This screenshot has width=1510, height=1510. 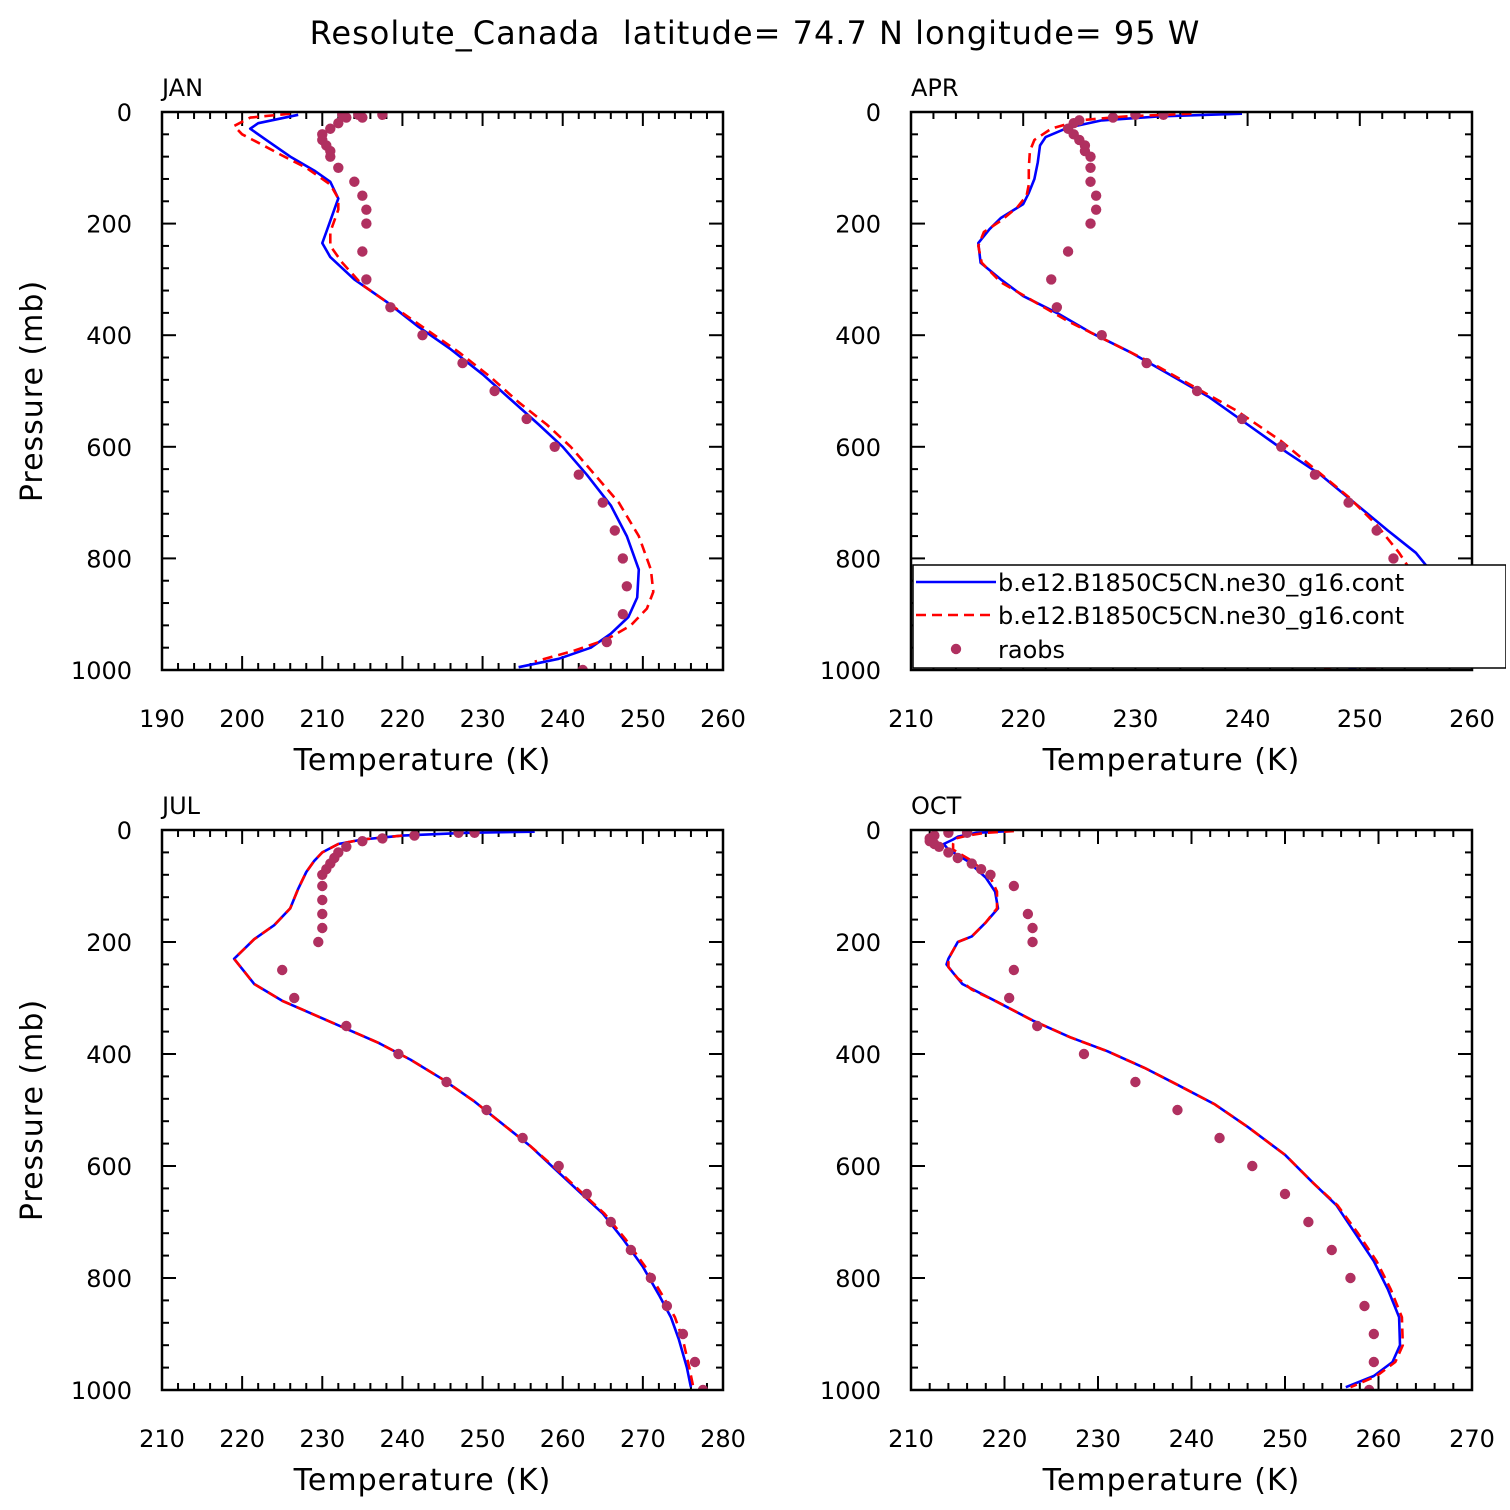 I want to click on legend-box, so click(x=1209, y=616).